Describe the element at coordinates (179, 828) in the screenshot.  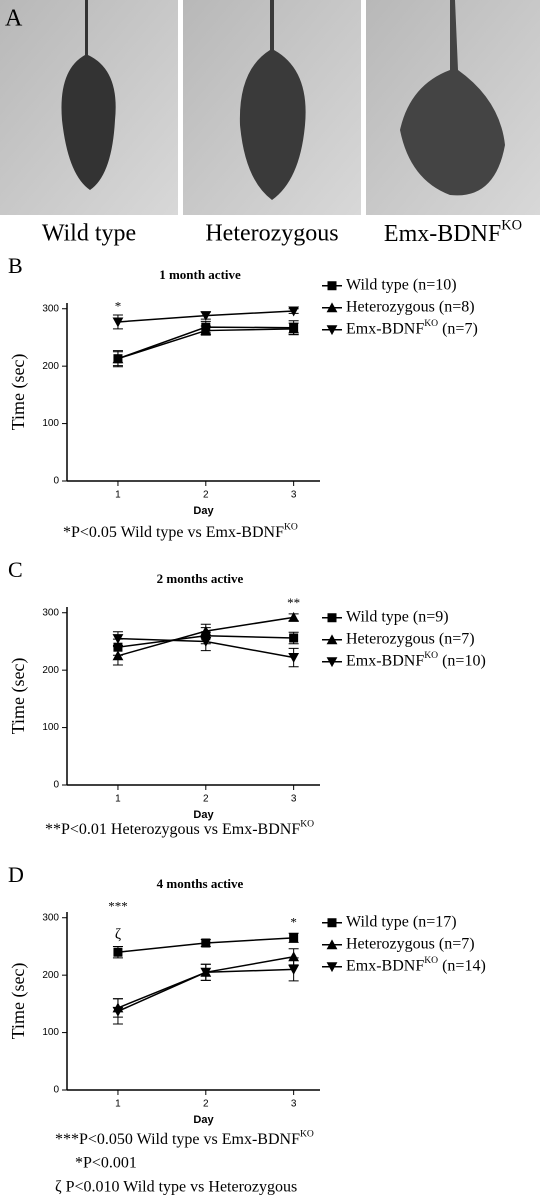
I see `footnote: **P<0.01 Heterozygous vs Emx-BDNFKO` at that location.